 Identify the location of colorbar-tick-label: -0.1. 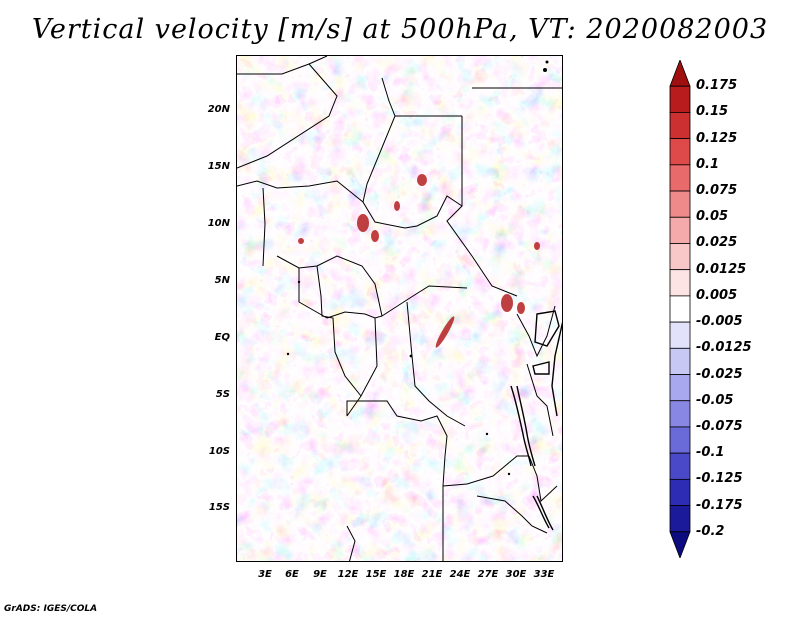
(710, 453).